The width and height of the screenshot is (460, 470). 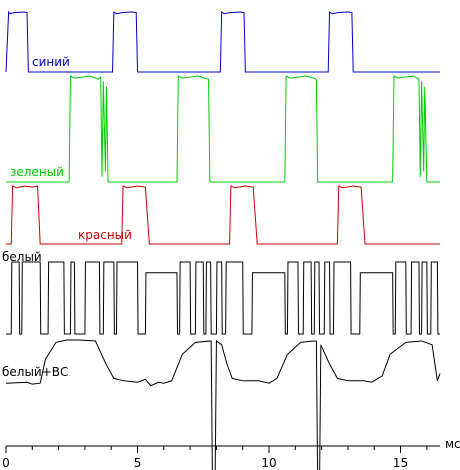 I want to click on tick-label-5: 5, so click(x=138, y=463).